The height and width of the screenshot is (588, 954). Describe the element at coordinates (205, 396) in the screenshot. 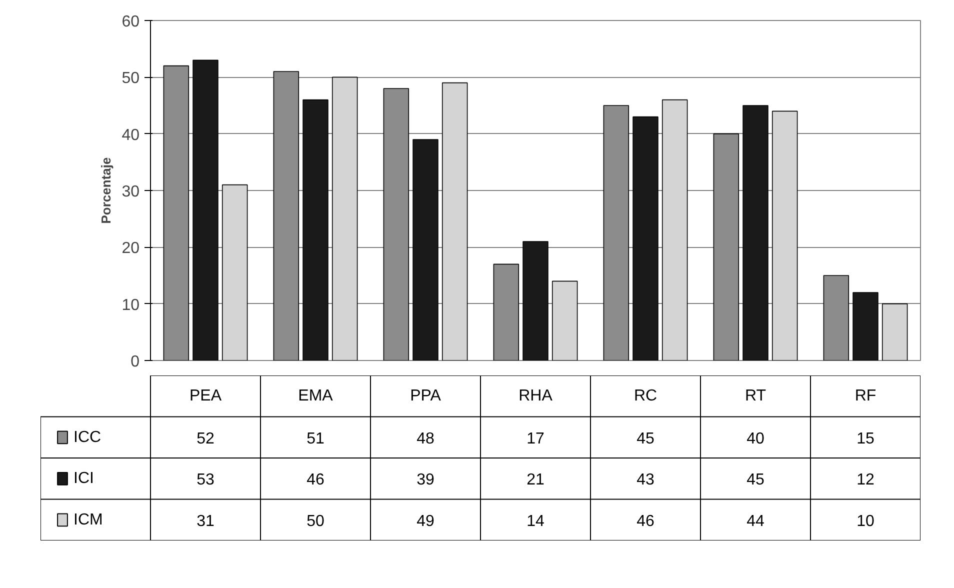

I see `x-tick-label: PEA` at that location.